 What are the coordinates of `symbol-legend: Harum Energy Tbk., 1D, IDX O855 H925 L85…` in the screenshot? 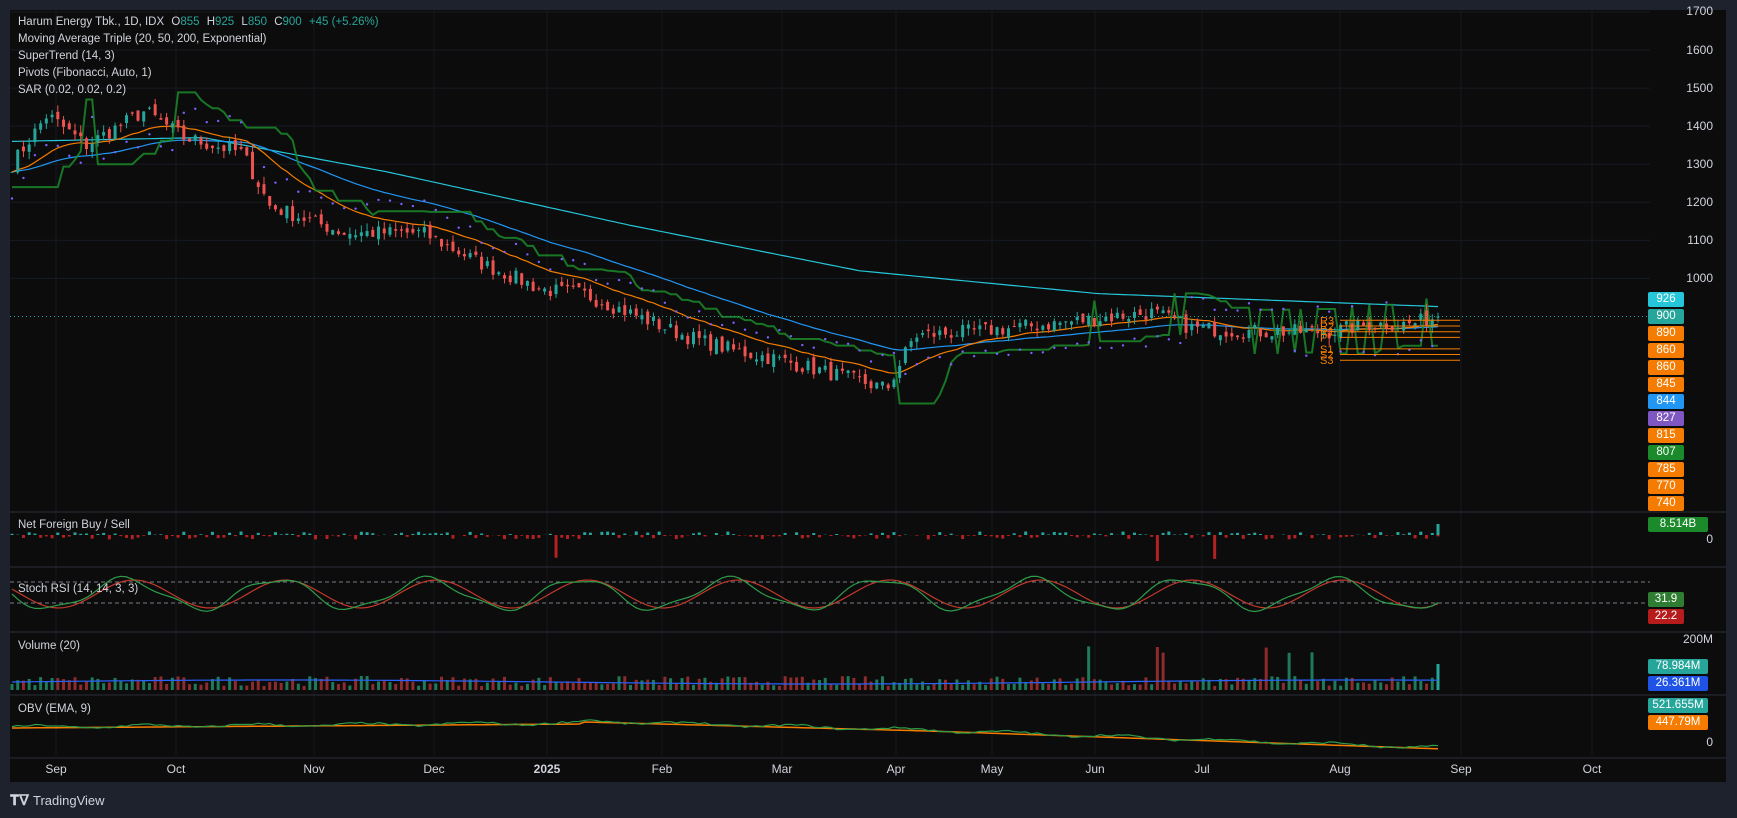 It's located at (198, 22).